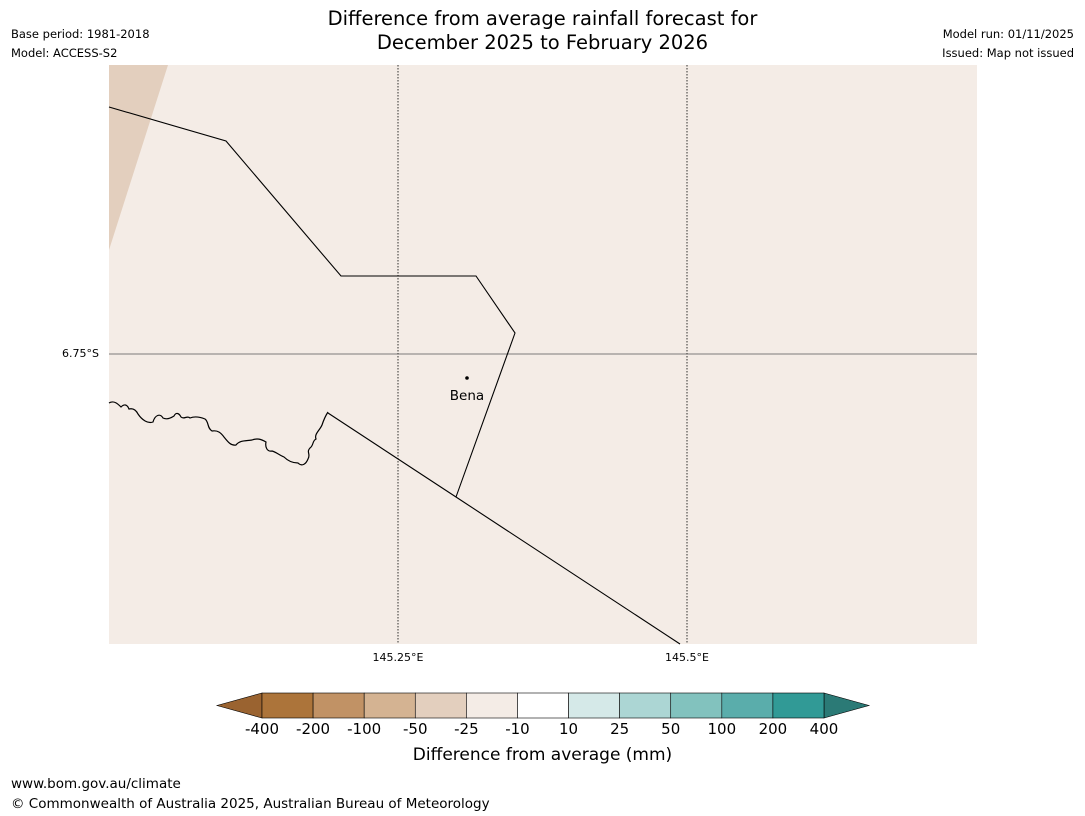 Image resolution: width=1085 pixels, height=816 pixels. Describe the element at coordinates (847, 705) in the screenshot. I see `colorbar-over-arrow` at that location.